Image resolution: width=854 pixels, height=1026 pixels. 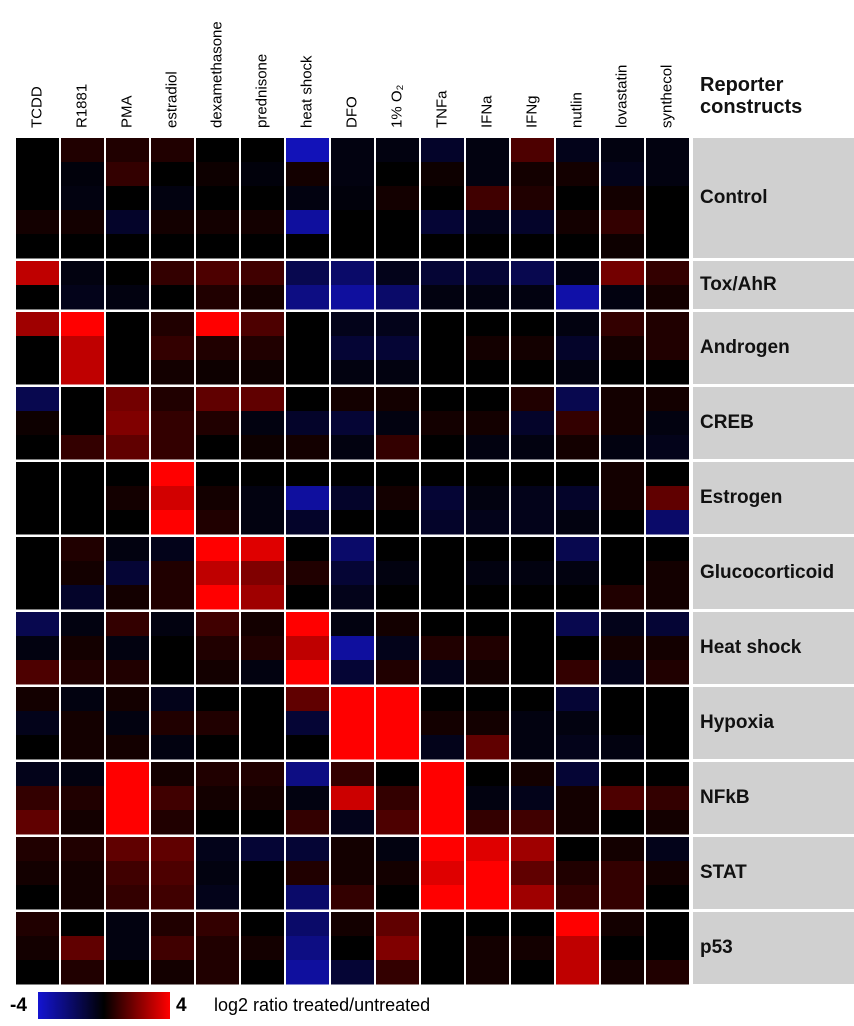 What do you see at coordinates (745, 347) in the screenshot?
I see `group-label: Androgen` at bounding box center [745, 347].